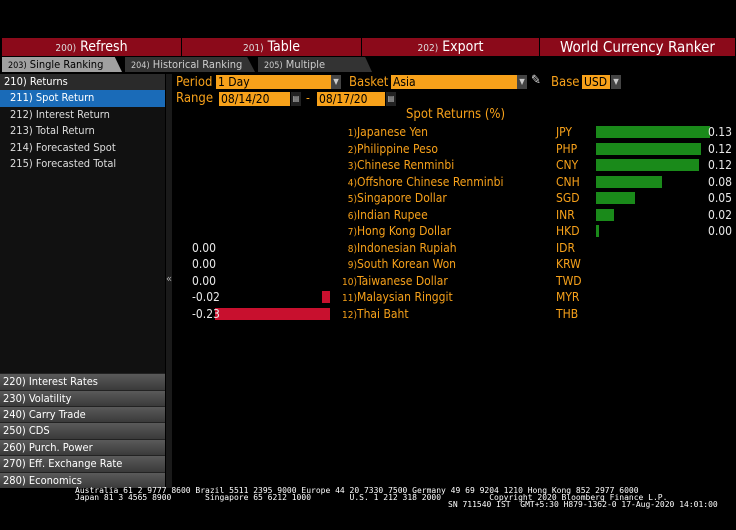  I want to click on sidebar-item-forecasted-spot: 214) Forecasted Spot, so click(63, 147).